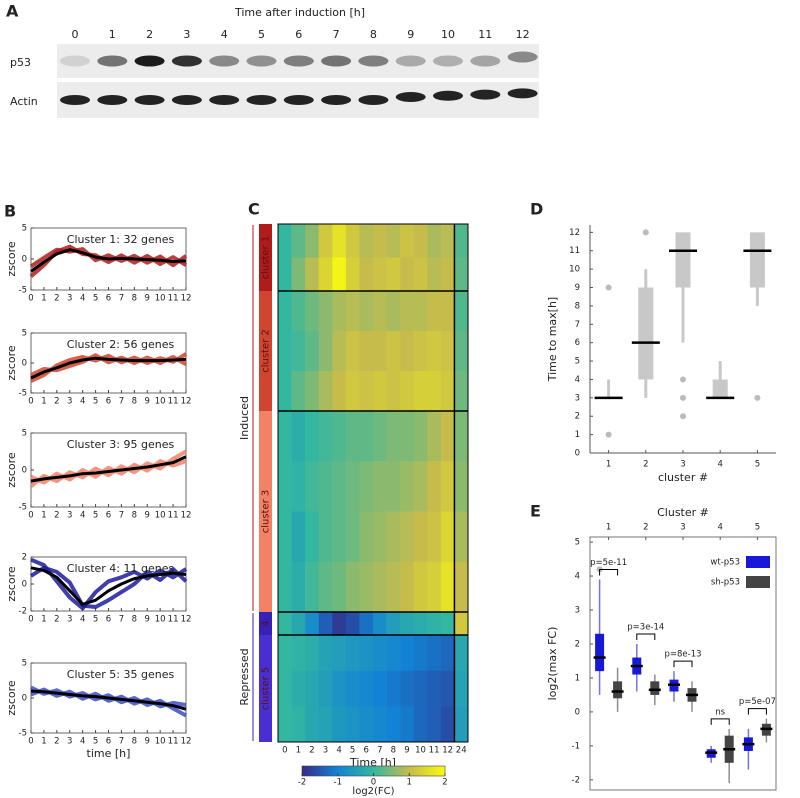  Describe the element at coordinates (82, 402) in the screenshot. I see `x-tick-label: 4` at that location.